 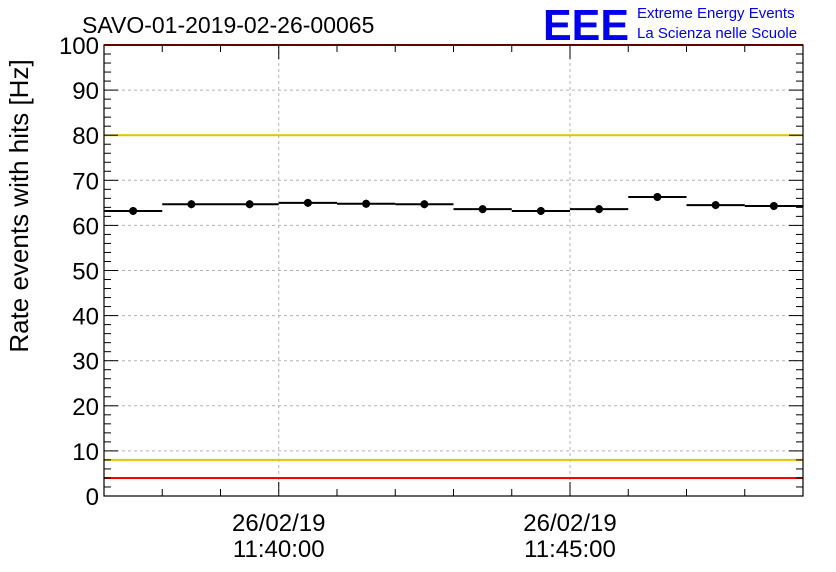 What do you see at coordinates (716, 13) in the screenshot?
I see `logo-line-1: Extreme Energy Events` at bounding box center [716, 13].